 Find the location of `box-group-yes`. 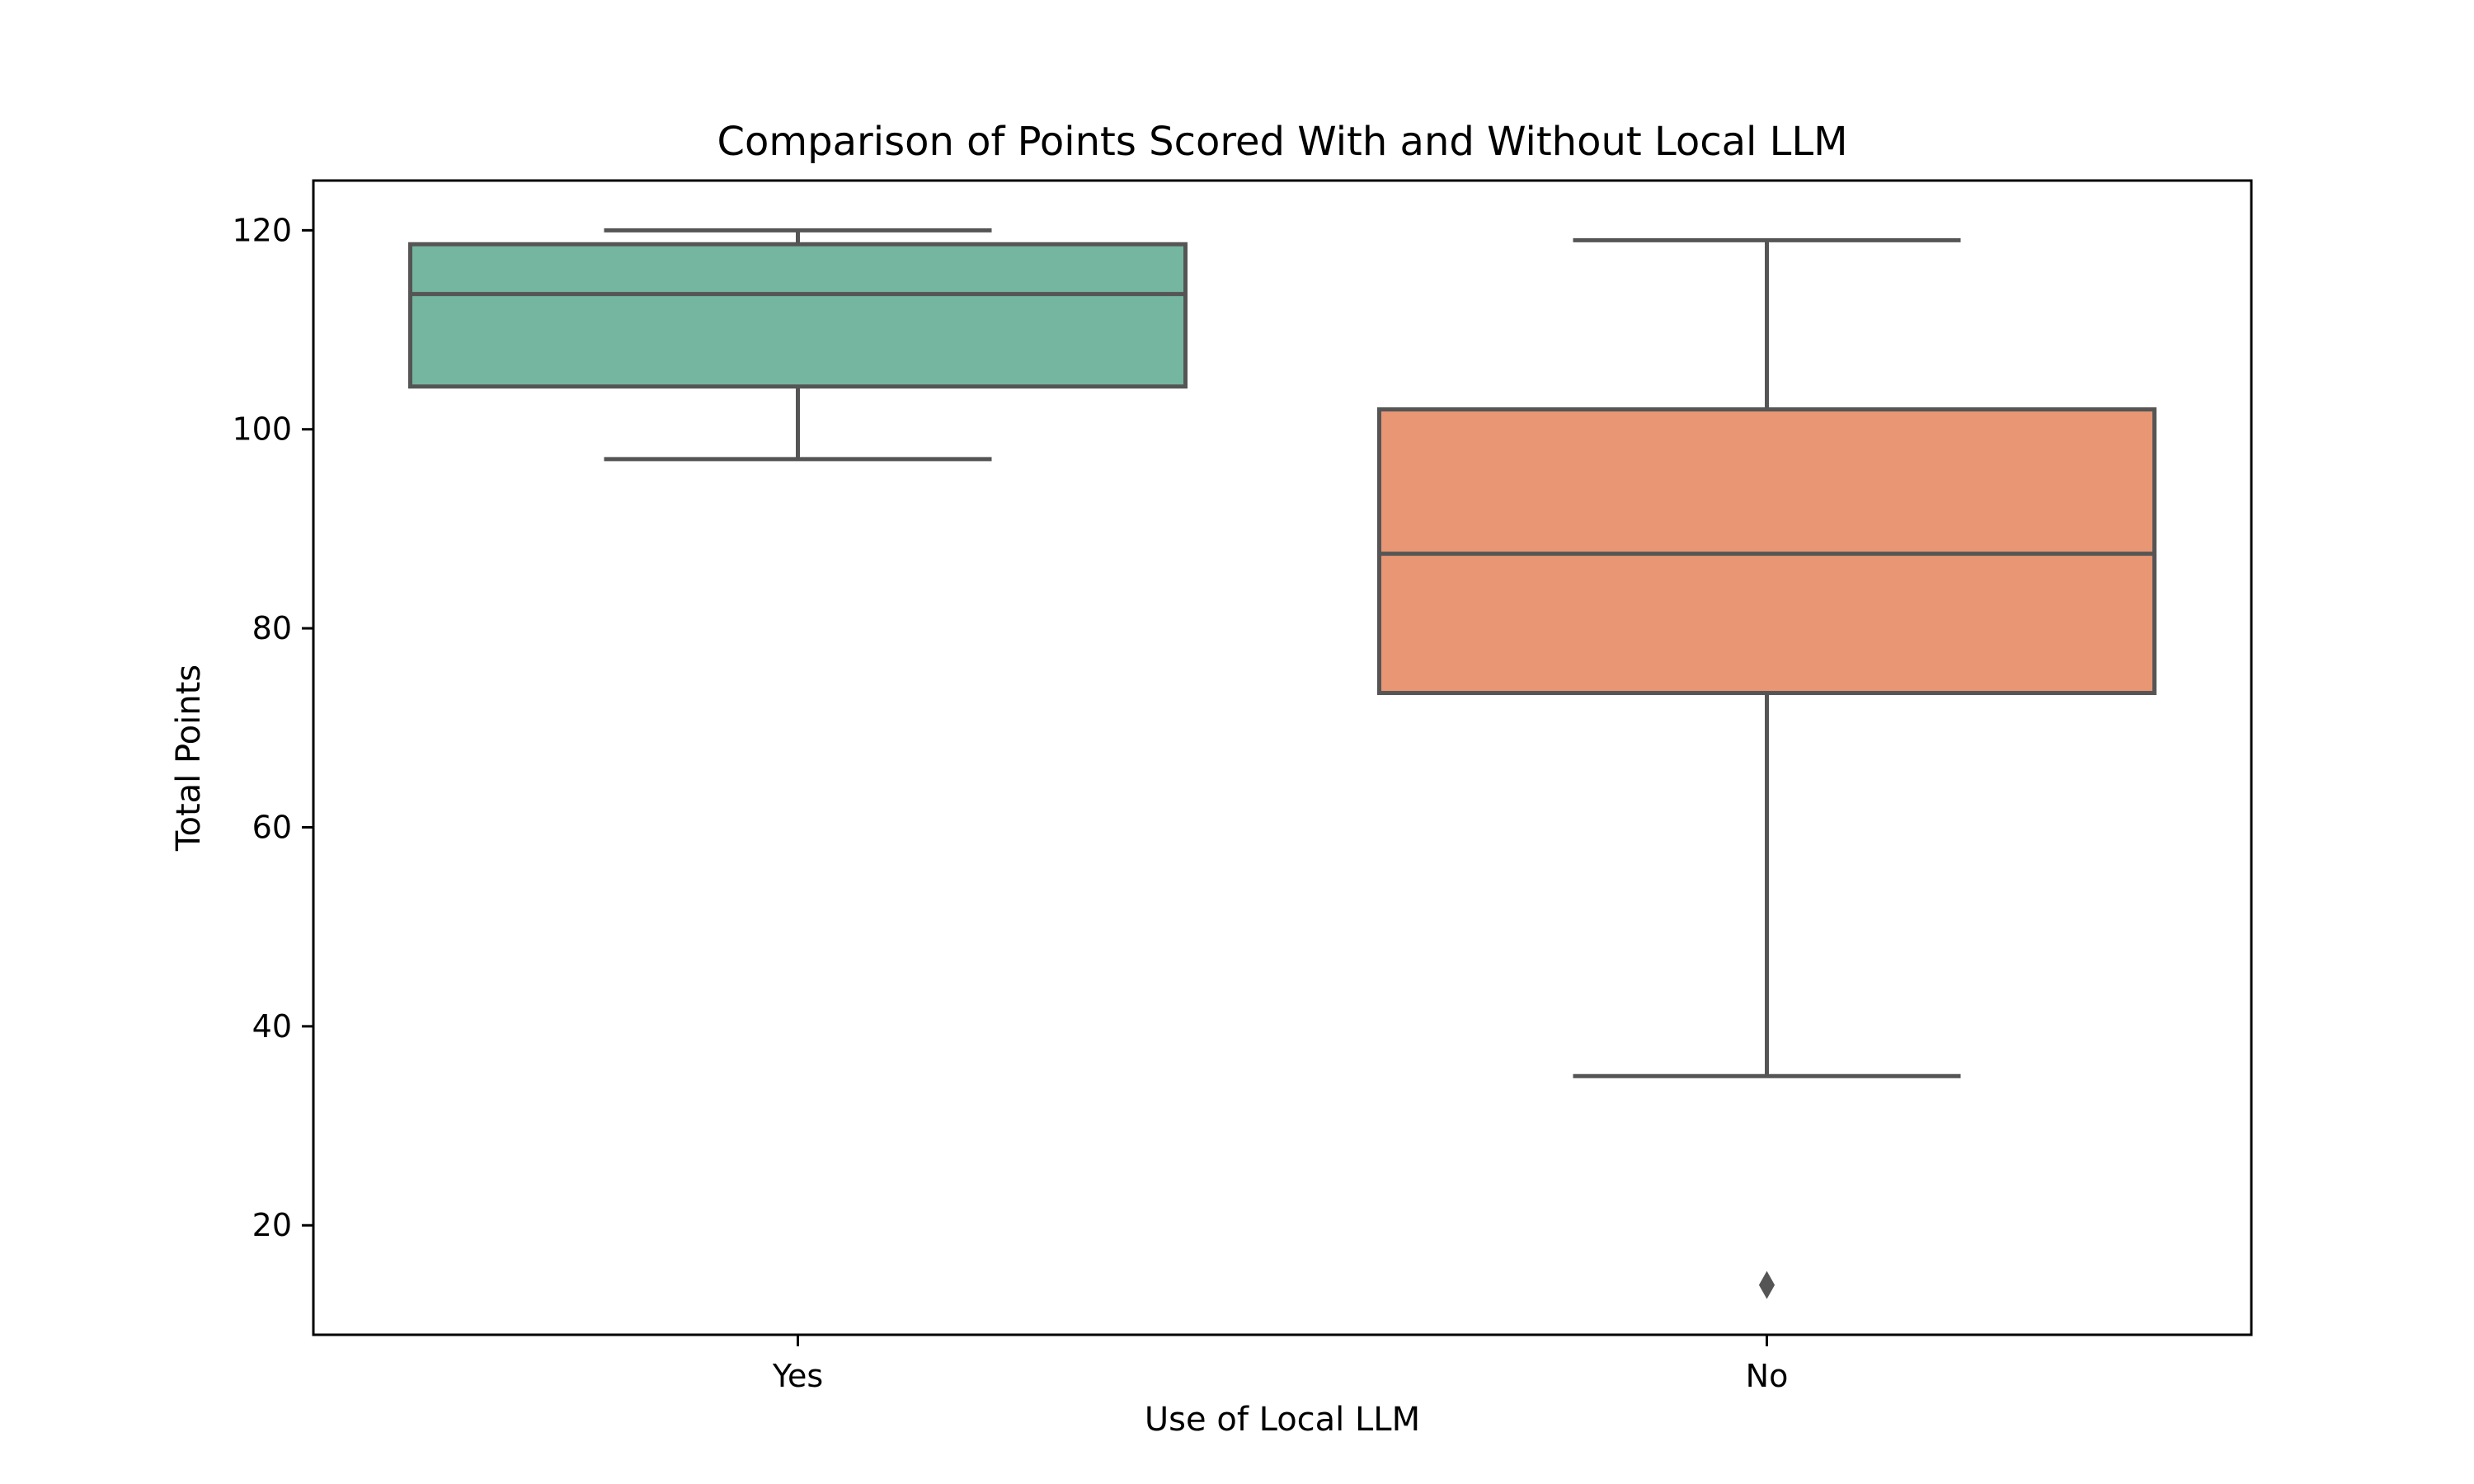

box-group-yes is located at coordinates (798, 345).